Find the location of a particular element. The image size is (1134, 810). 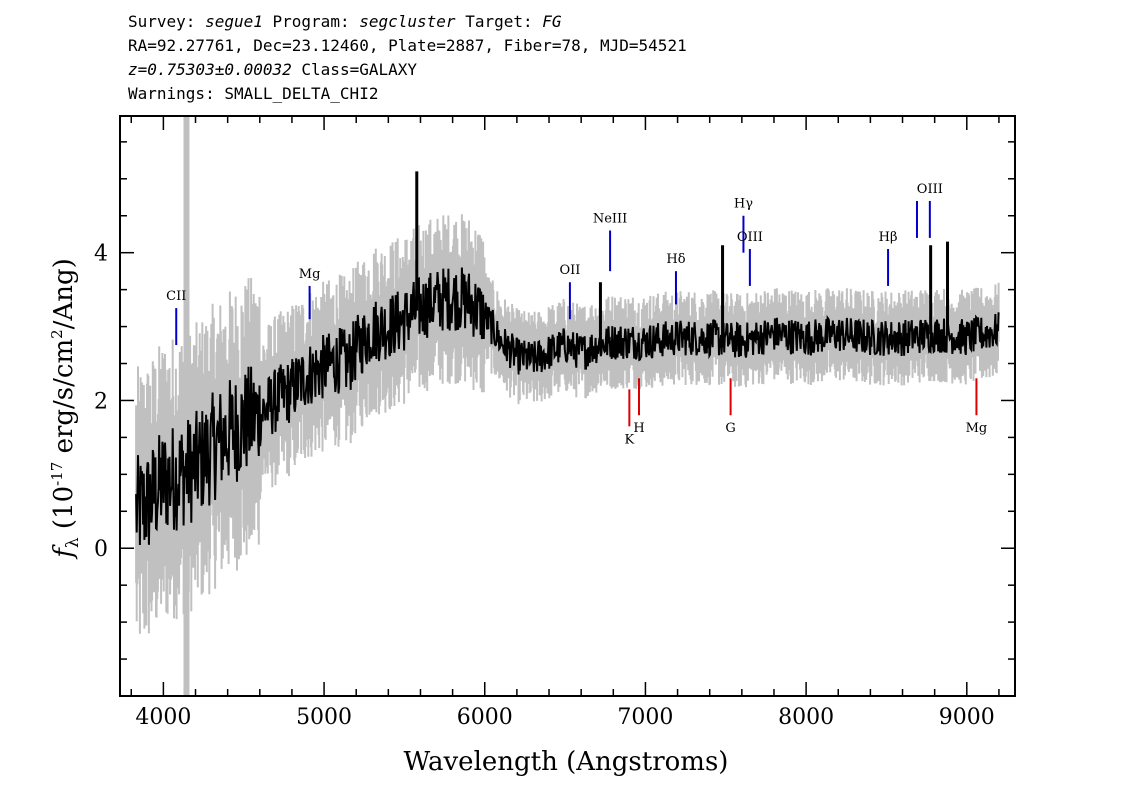

class-value: Class=GALAXY is located at coordinates (359, 69).